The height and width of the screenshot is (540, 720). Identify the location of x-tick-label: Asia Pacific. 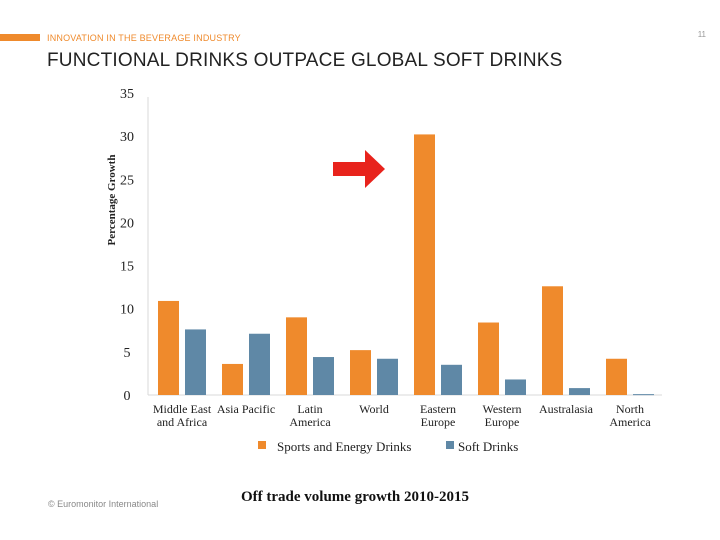
(246, 409).